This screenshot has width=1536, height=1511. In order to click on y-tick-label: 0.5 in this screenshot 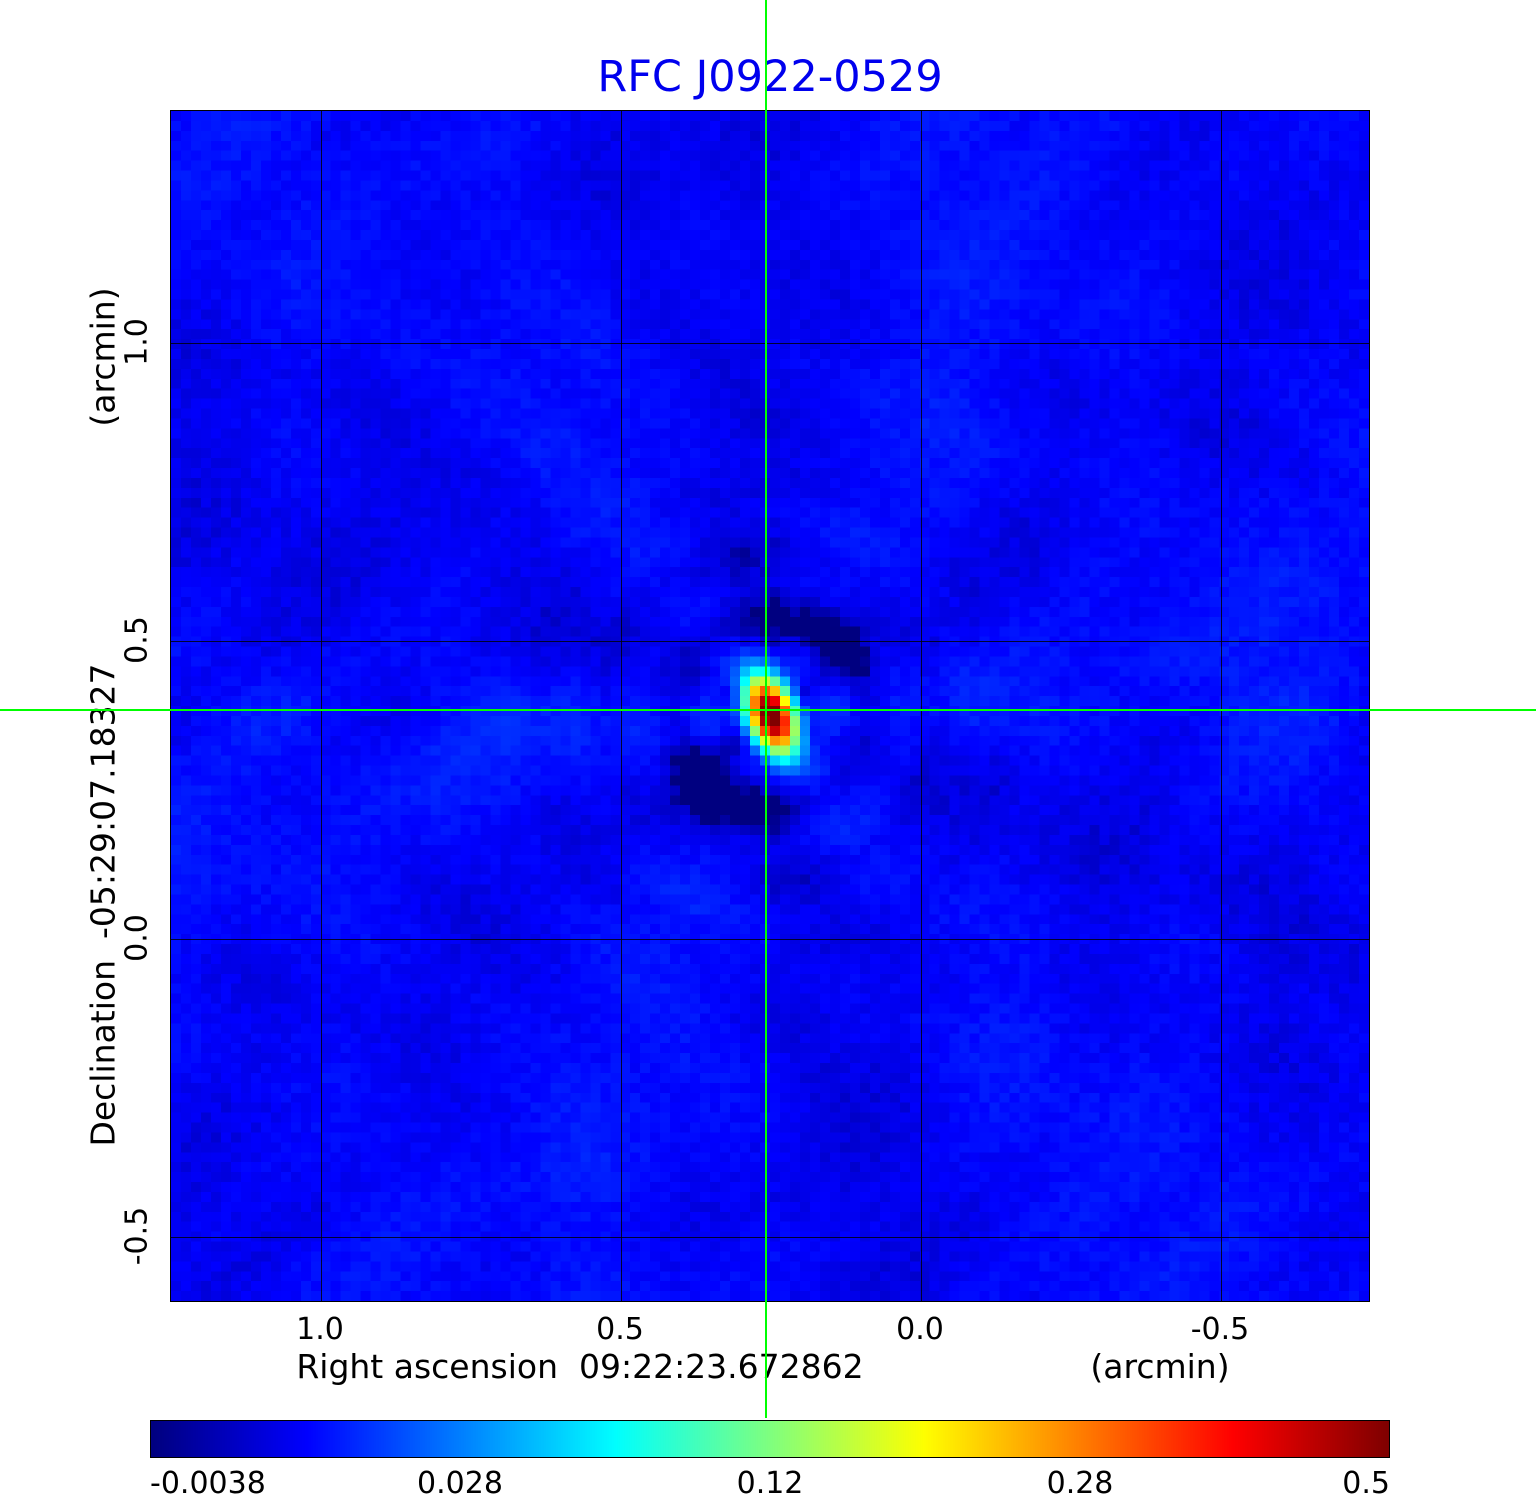, I will do `click(137, 640)`.